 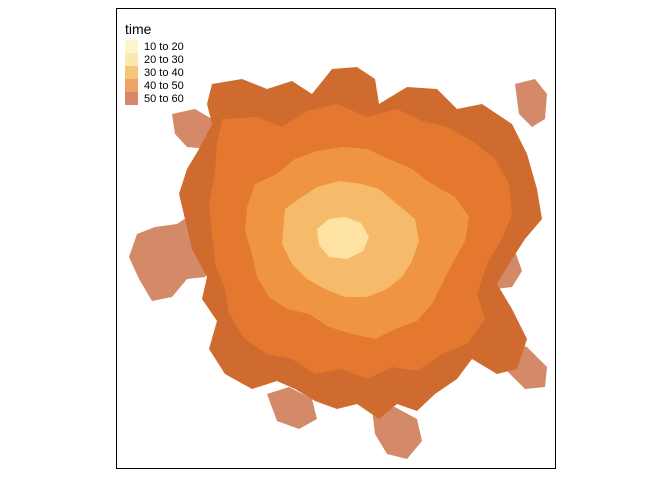 I want to click on legend-entry: 10 to 20, so click(x=154, y=46).